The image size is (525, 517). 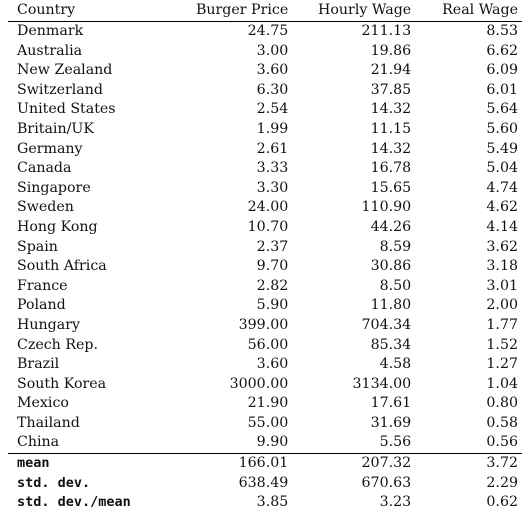 I want to click on hourly-wage-cell: 11.80, so click(x=391, y=305).